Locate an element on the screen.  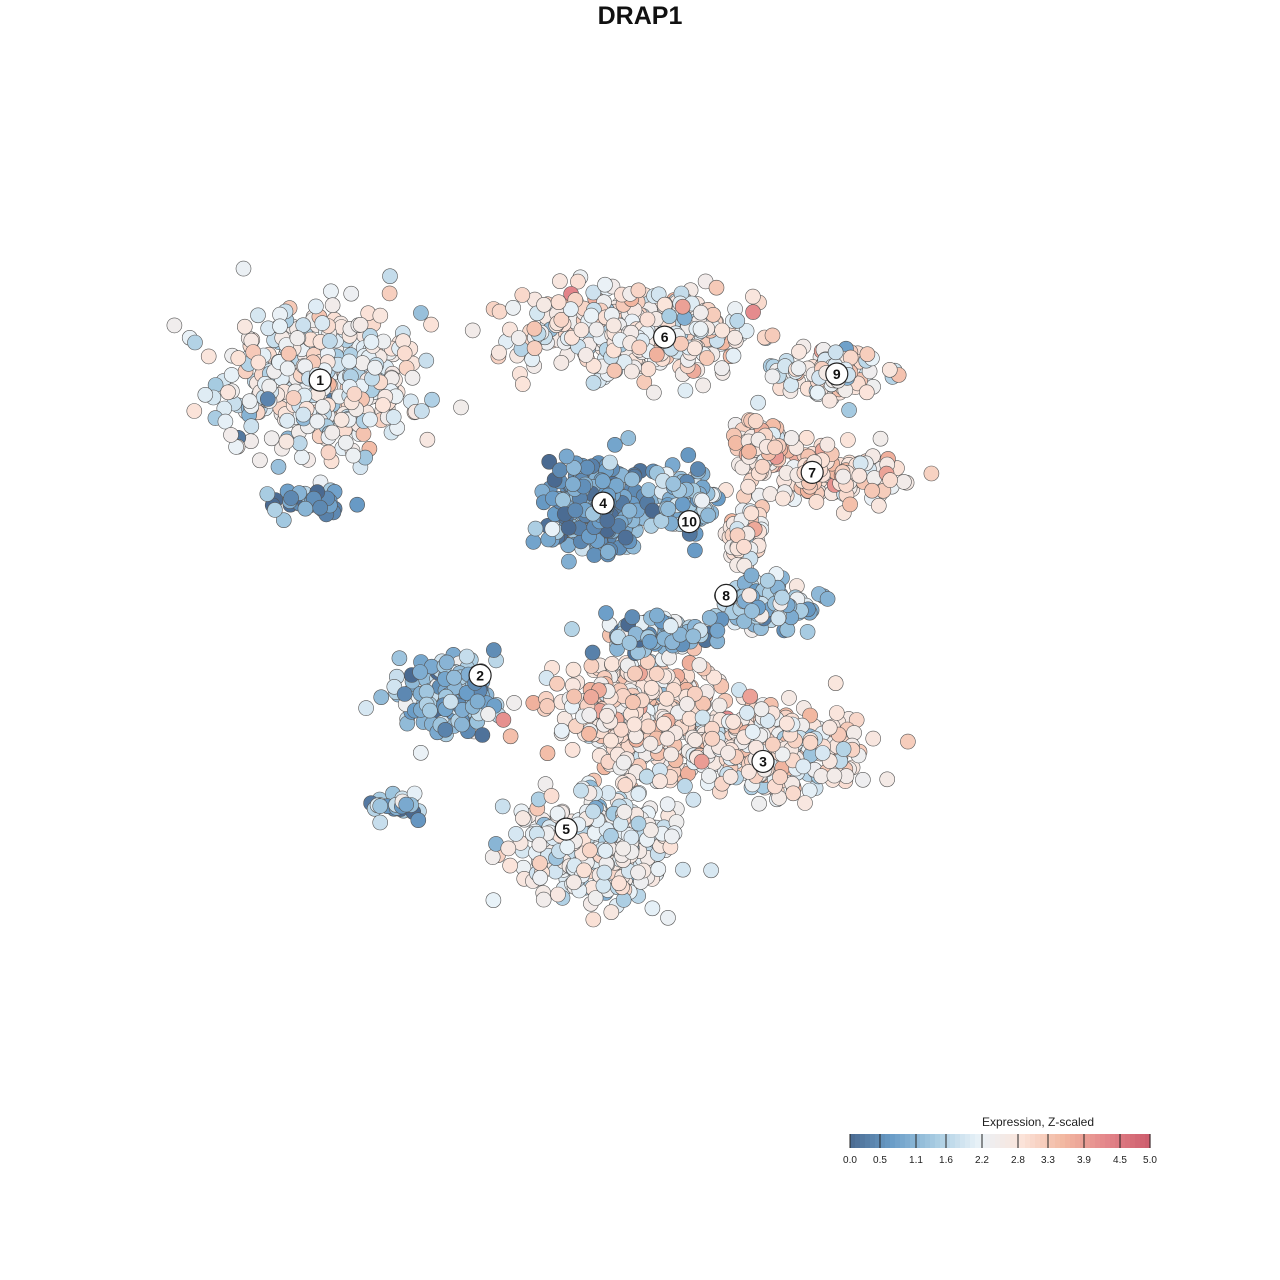
cluster-label-text: 2 is located at coordinates (480, 675).